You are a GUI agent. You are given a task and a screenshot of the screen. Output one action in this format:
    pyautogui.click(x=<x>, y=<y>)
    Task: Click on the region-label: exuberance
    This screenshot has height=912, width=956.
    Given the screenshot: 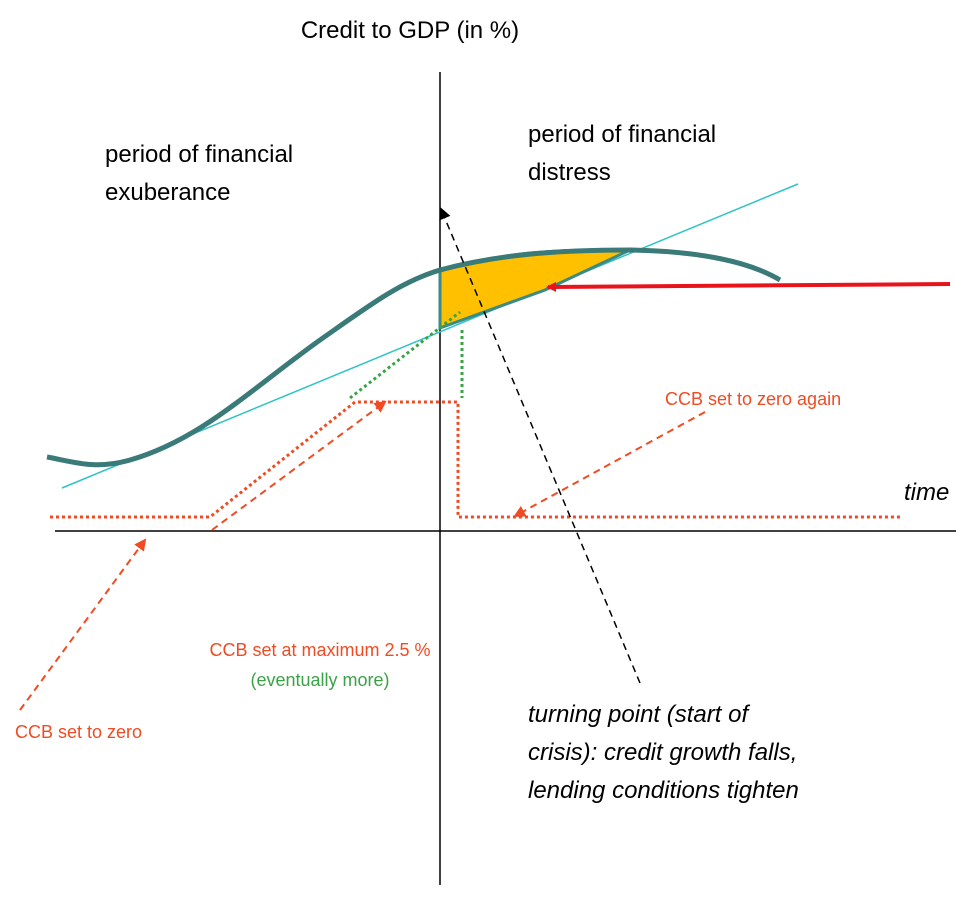 What is the action you would take?
    pyautogui.click(x=167, y=192)
    